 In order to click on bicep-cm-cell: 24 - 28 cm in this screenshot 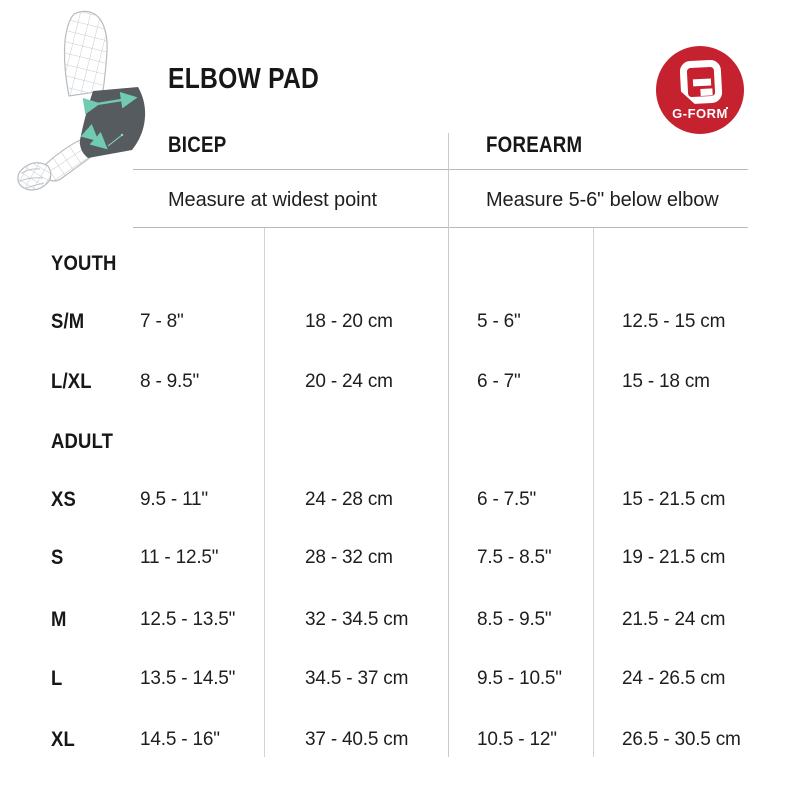, I will do `click(349, 499)`.